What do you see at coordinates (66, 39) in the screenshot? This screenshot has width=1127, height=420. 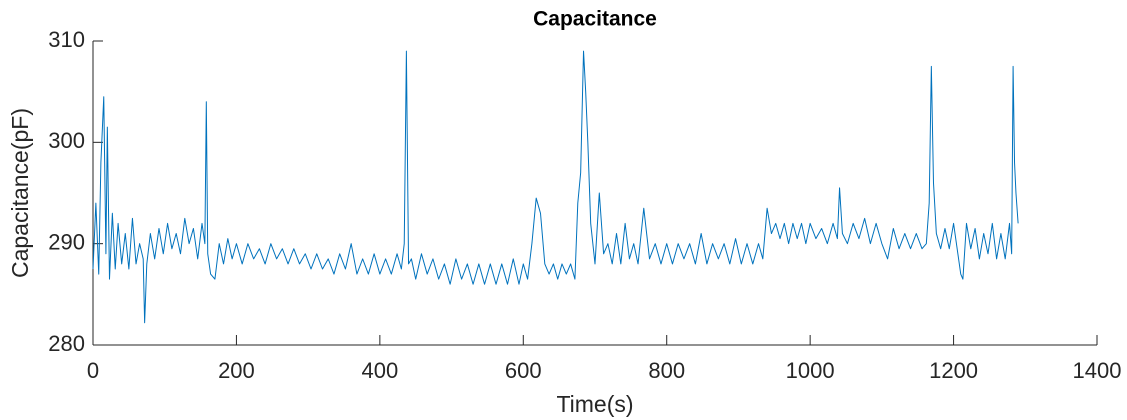 I see `y-tick-label: 310` at bounding box center [66, 39].